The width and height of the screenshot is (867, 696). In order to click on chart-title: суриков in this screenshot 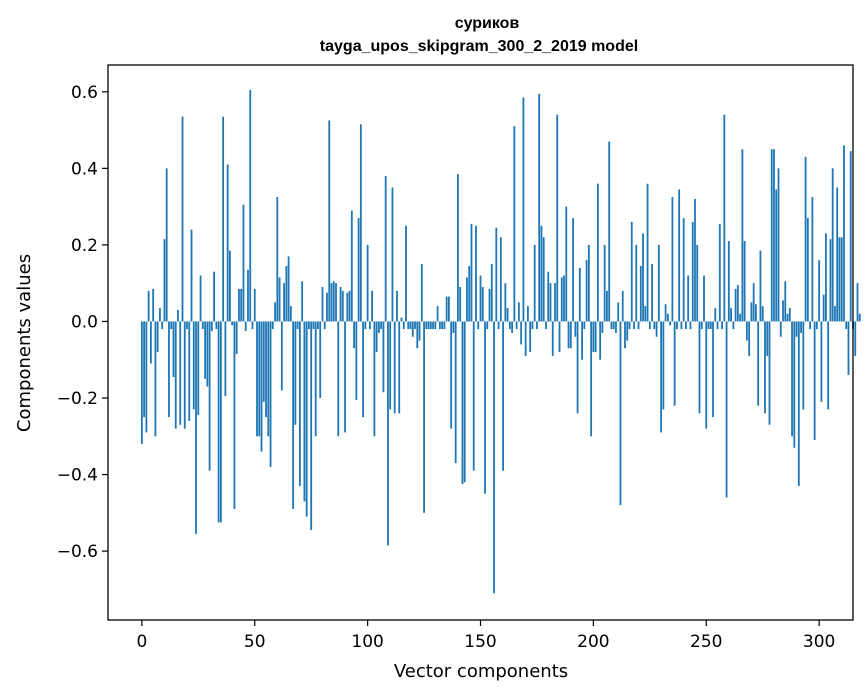, I will do `click(487, 23)`.